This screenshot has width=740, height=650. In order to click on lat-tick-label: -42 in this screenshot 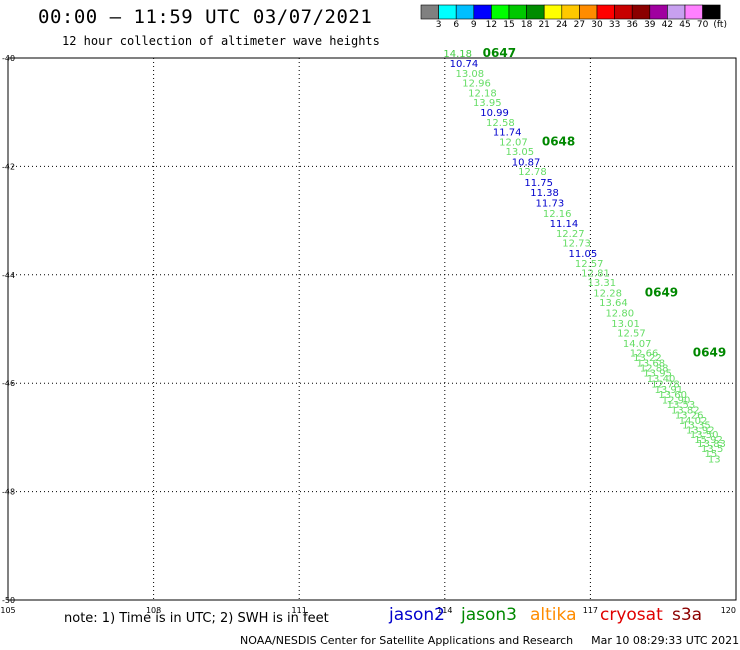, I will do `click(8, 166)`.